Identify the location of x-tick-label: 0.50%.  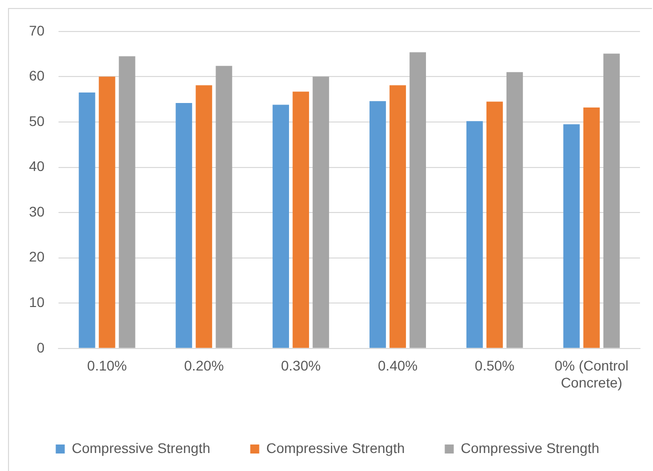
(494, 366).